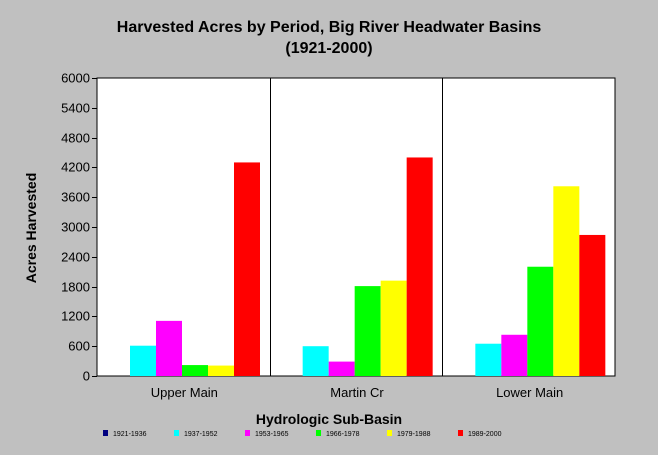  I want to click on bar-1966-1978-martin-cr, so click(367, 331).